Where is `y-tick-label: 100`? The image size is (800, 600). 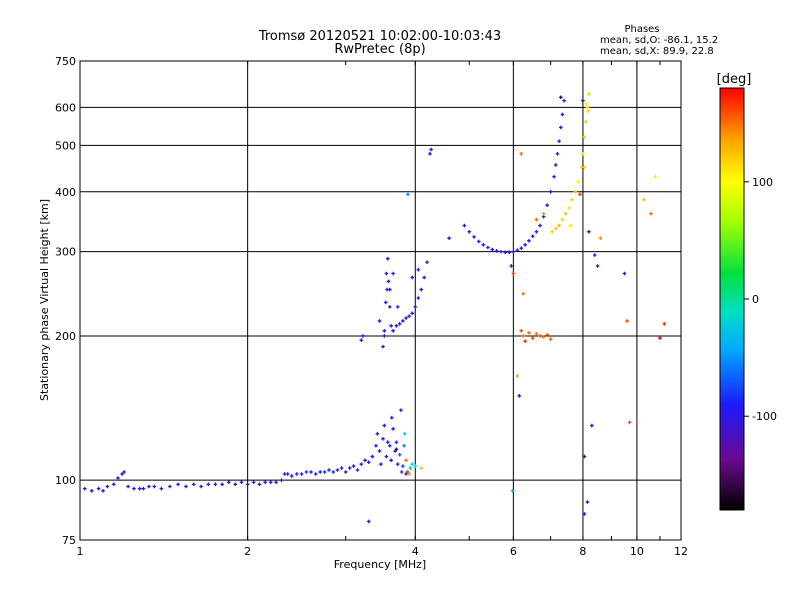 y-tick-label: 100 is located at coordinates (65, 480).